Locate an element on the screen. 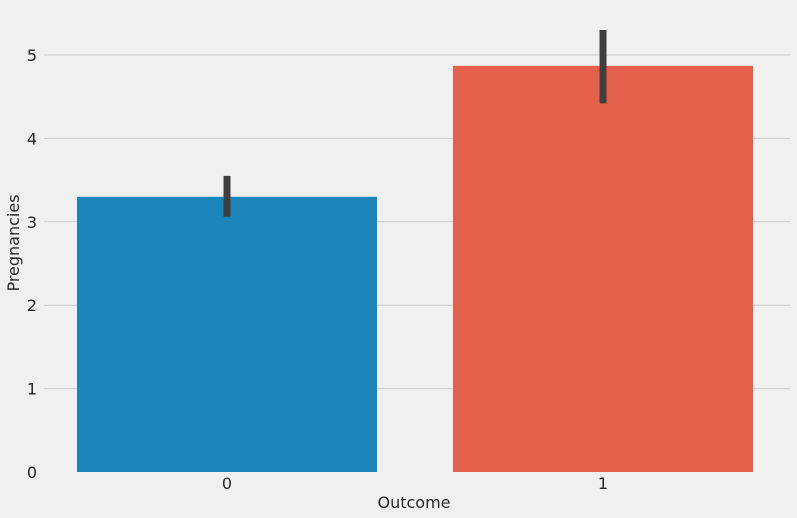  y-tick-label: 3 is located at coordinates (32, 222).